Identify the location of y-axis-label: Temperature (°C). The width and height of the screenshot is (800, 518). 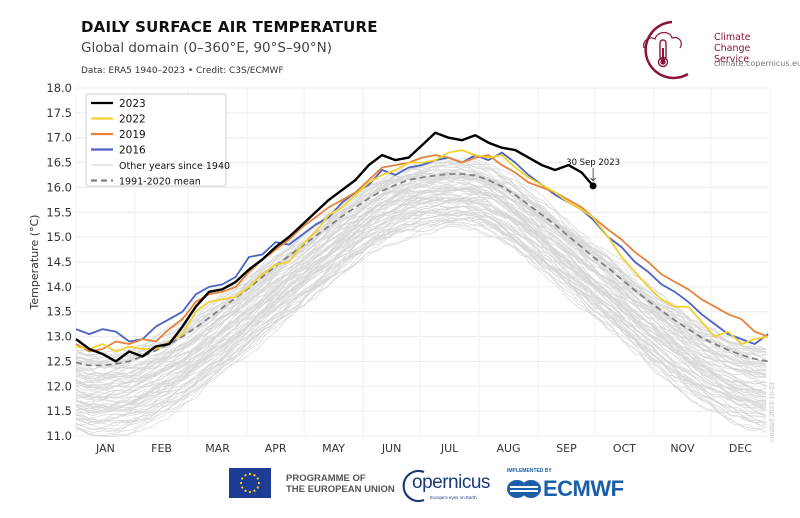
(34, 263).